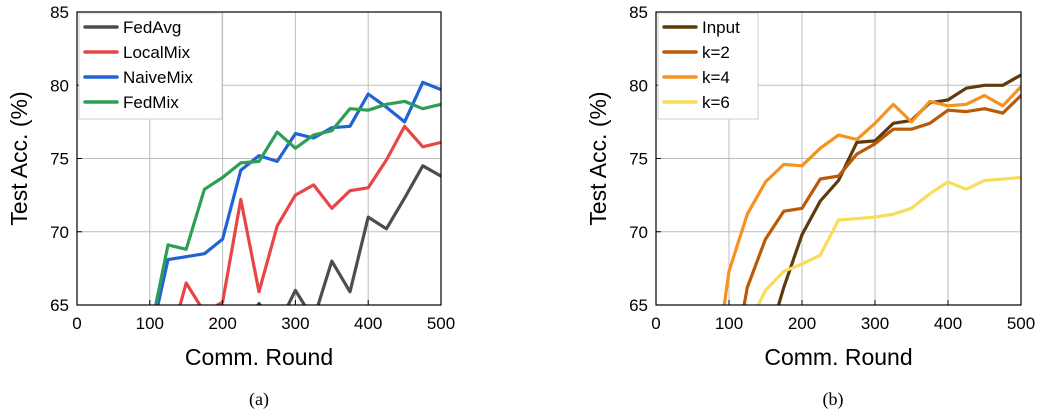 The height and width of the screenshot is (418, 1039). Describe the element at coordinates (348, 234) in the screenshot. I see `series-line-fedavg` at that location.